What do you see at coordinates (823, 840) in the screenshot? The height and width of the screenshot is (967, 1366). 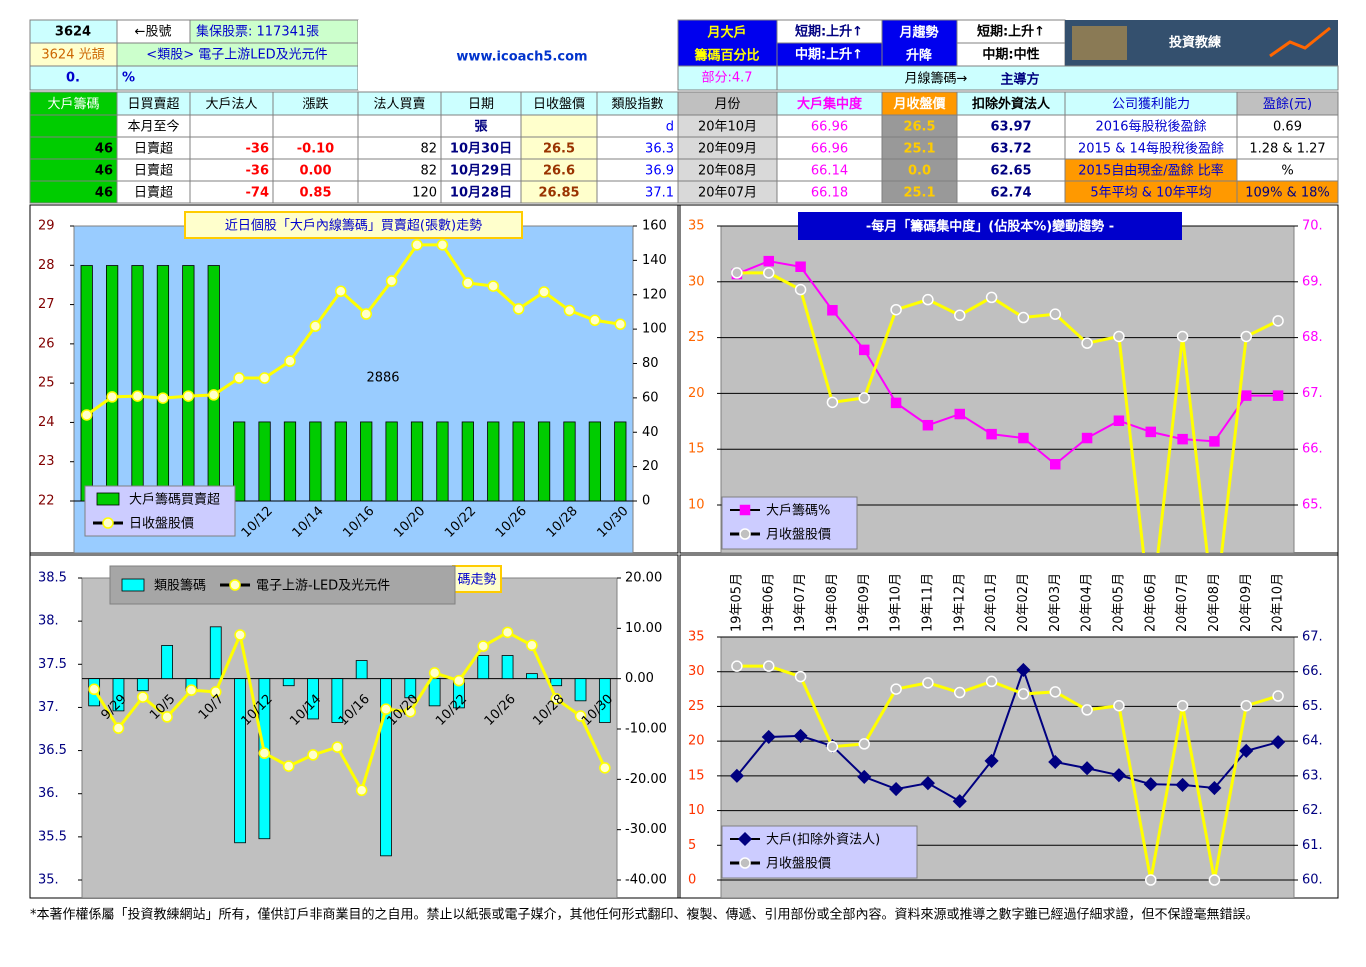 I see `legend-label: 大戶(扣除外資法人)` at bounding box center [823, 840].